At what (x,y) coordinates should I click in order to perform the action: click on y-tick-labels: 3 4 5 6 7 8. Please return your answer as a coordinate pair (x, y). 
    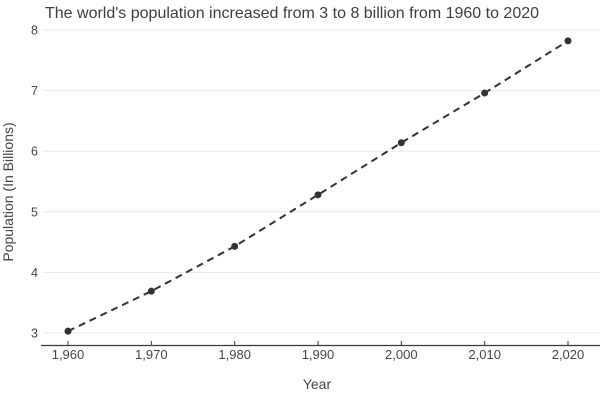
    Looking at the image, I should click on (34, 182).